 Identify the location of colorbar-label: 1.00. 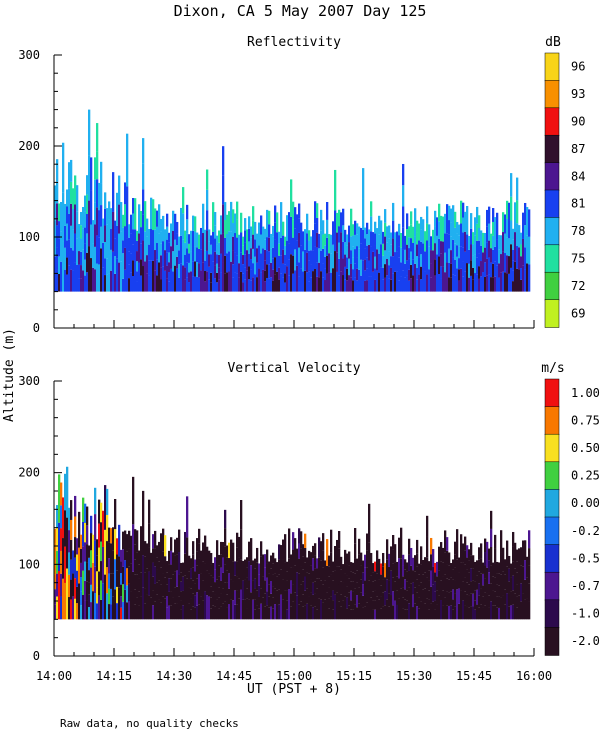
(585, 393).